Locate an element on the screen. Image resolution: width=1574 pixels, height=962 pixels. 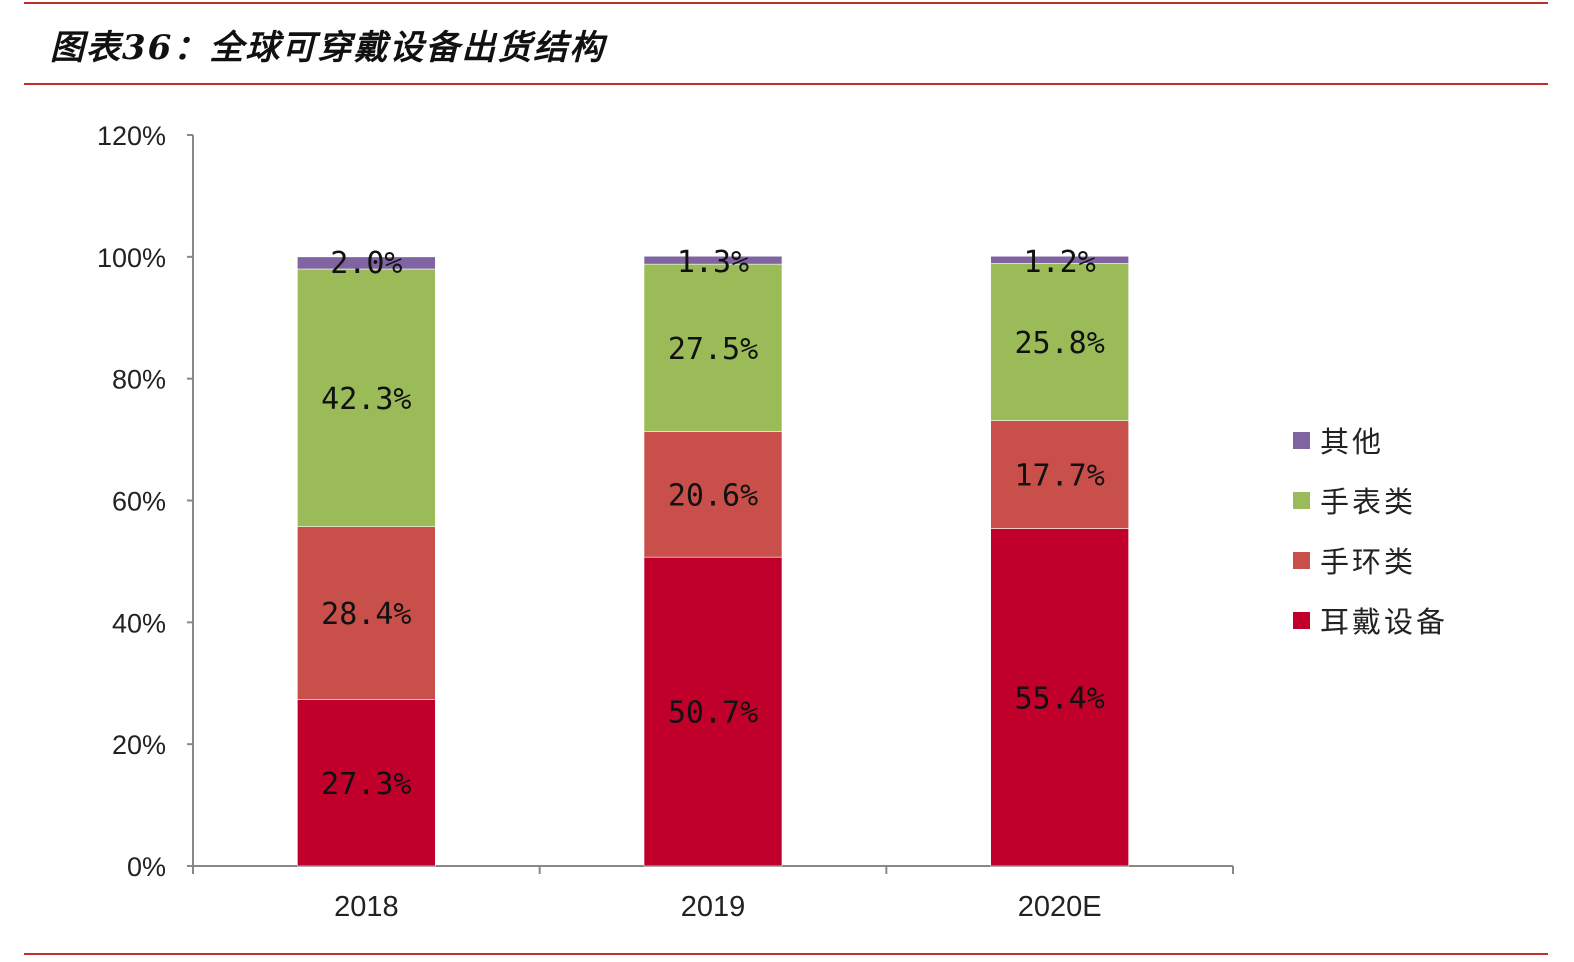
x-tick-label: 2019 is located at coordinates (713, 907).